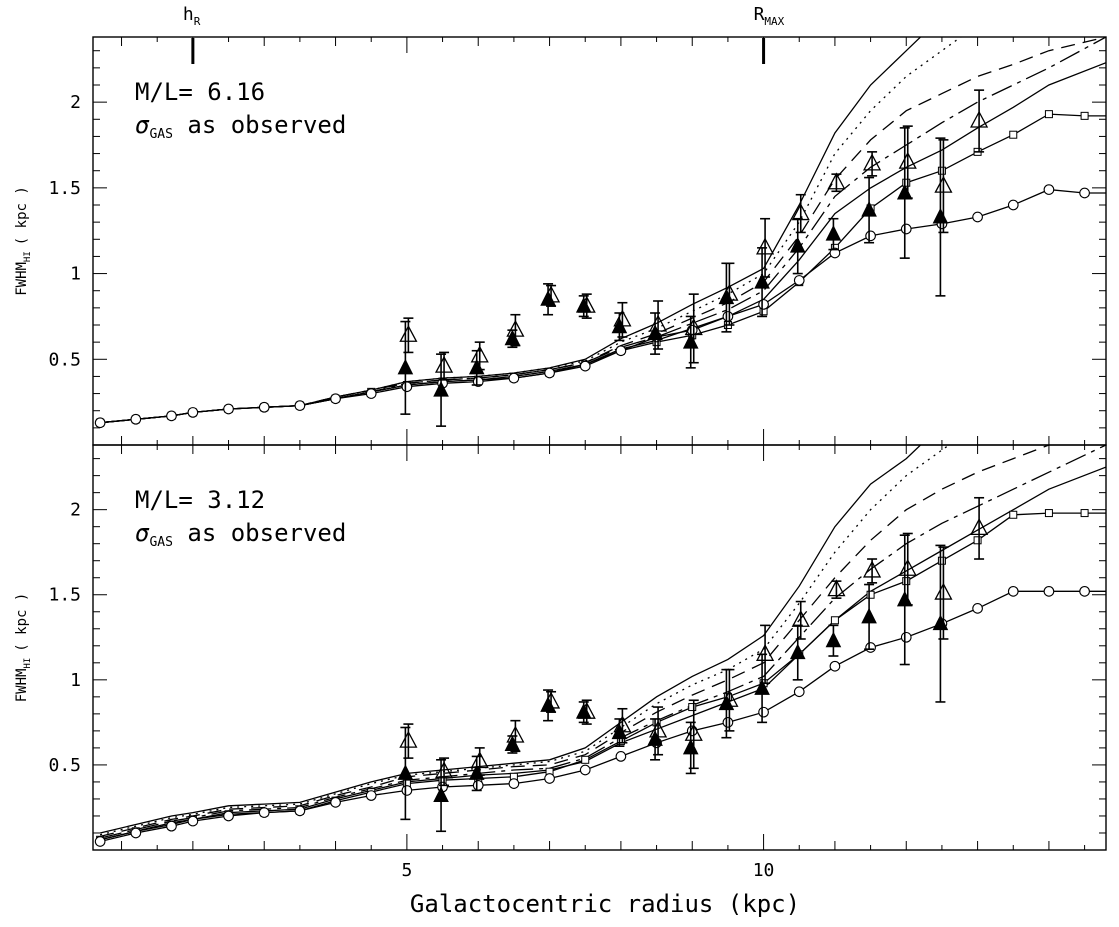  What do you see at coordinates (240, 126) in the screenshot?
I see `panel-annotation-sigma: σGAS as observed` at bounding box center [240, 126].